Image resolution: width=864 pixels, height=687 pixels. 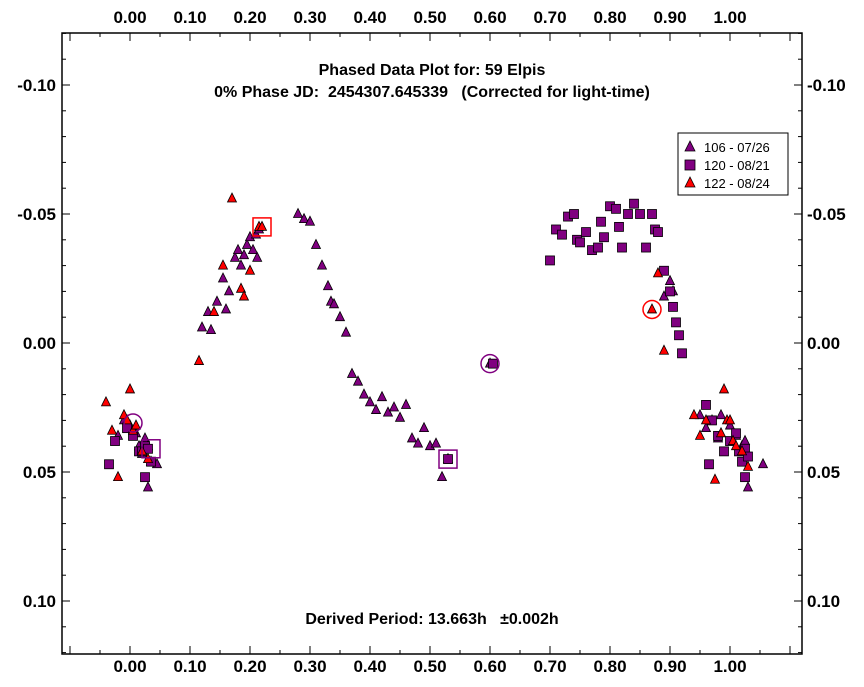 What do you see at coordinates (432, 70) in the screenshot?
I see `chart-title: Phased Data Plot for: 59 Elpis` at bounding box center [432, 70].